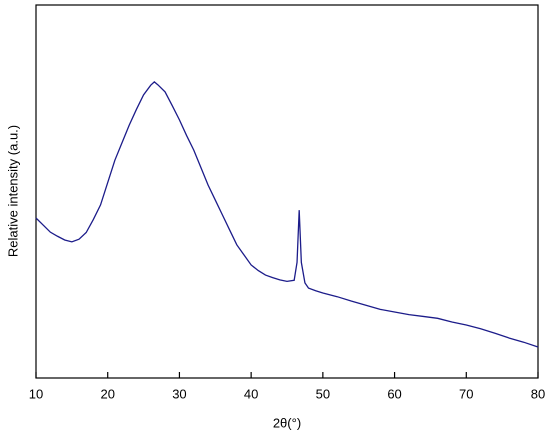 The height and width of the screenshot is (440, 550). I want to click on x-tick-label: 30, so click(179, 393).